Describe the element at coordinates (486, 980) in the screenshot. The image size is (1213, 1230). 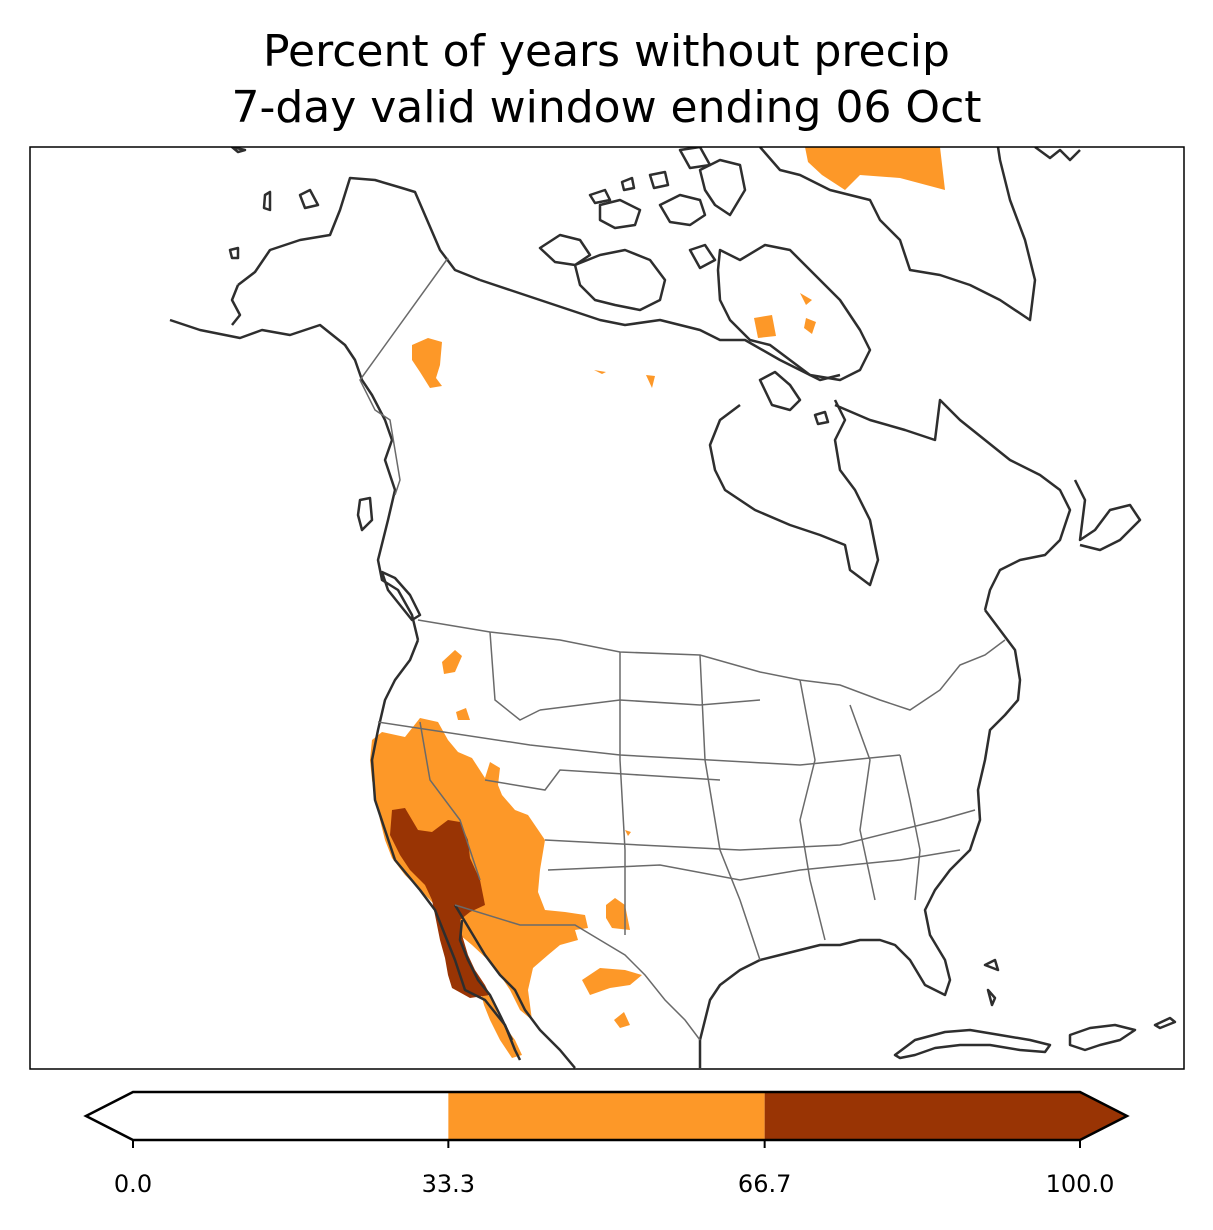
I see `baja-east-coast` at that location.